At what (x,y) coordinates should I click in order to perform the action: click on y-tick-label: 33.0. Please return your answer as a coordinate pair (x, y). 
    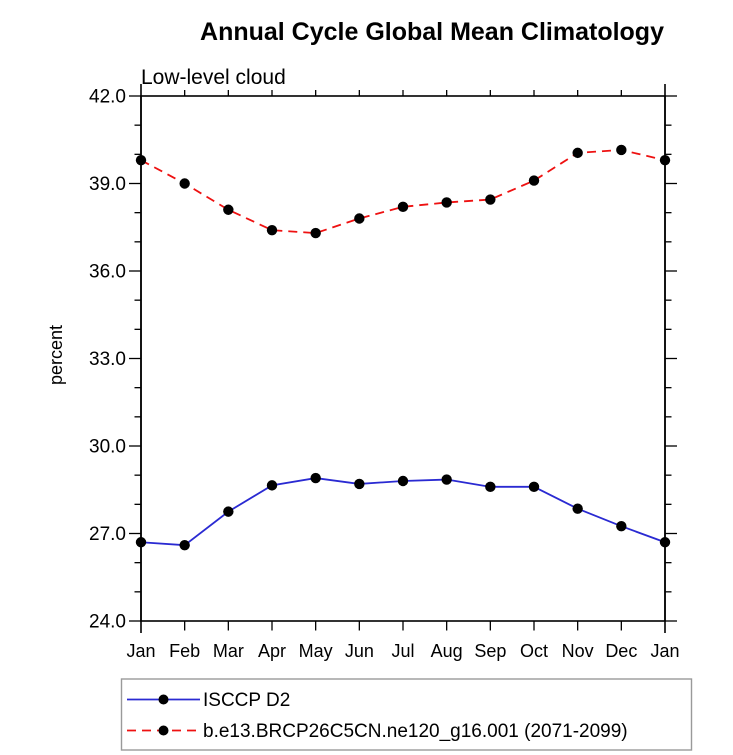
    Looking at the image, I should click on (107, 359).